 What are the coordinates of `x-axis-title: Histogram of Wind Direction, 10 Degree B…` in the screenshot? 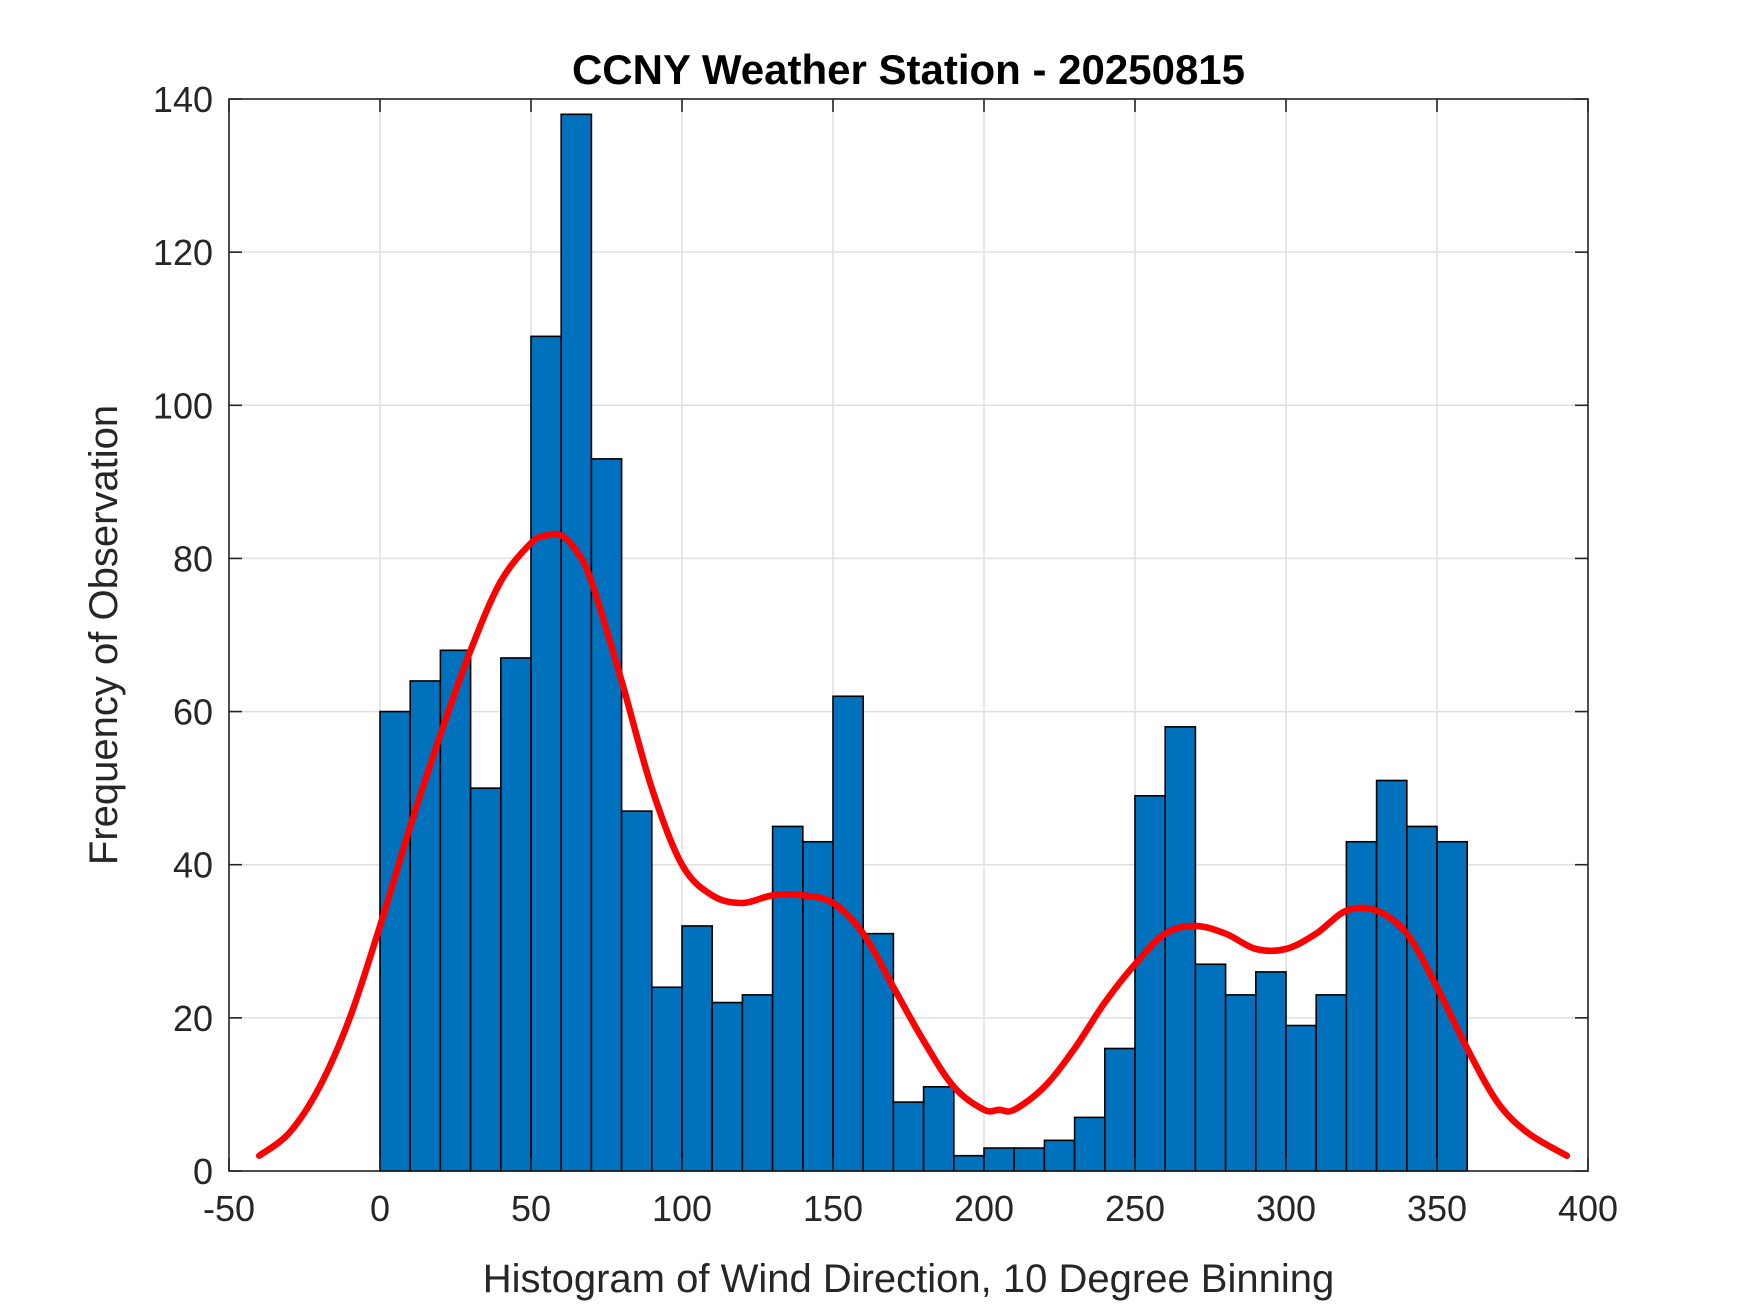 It's located at (909, 1279).